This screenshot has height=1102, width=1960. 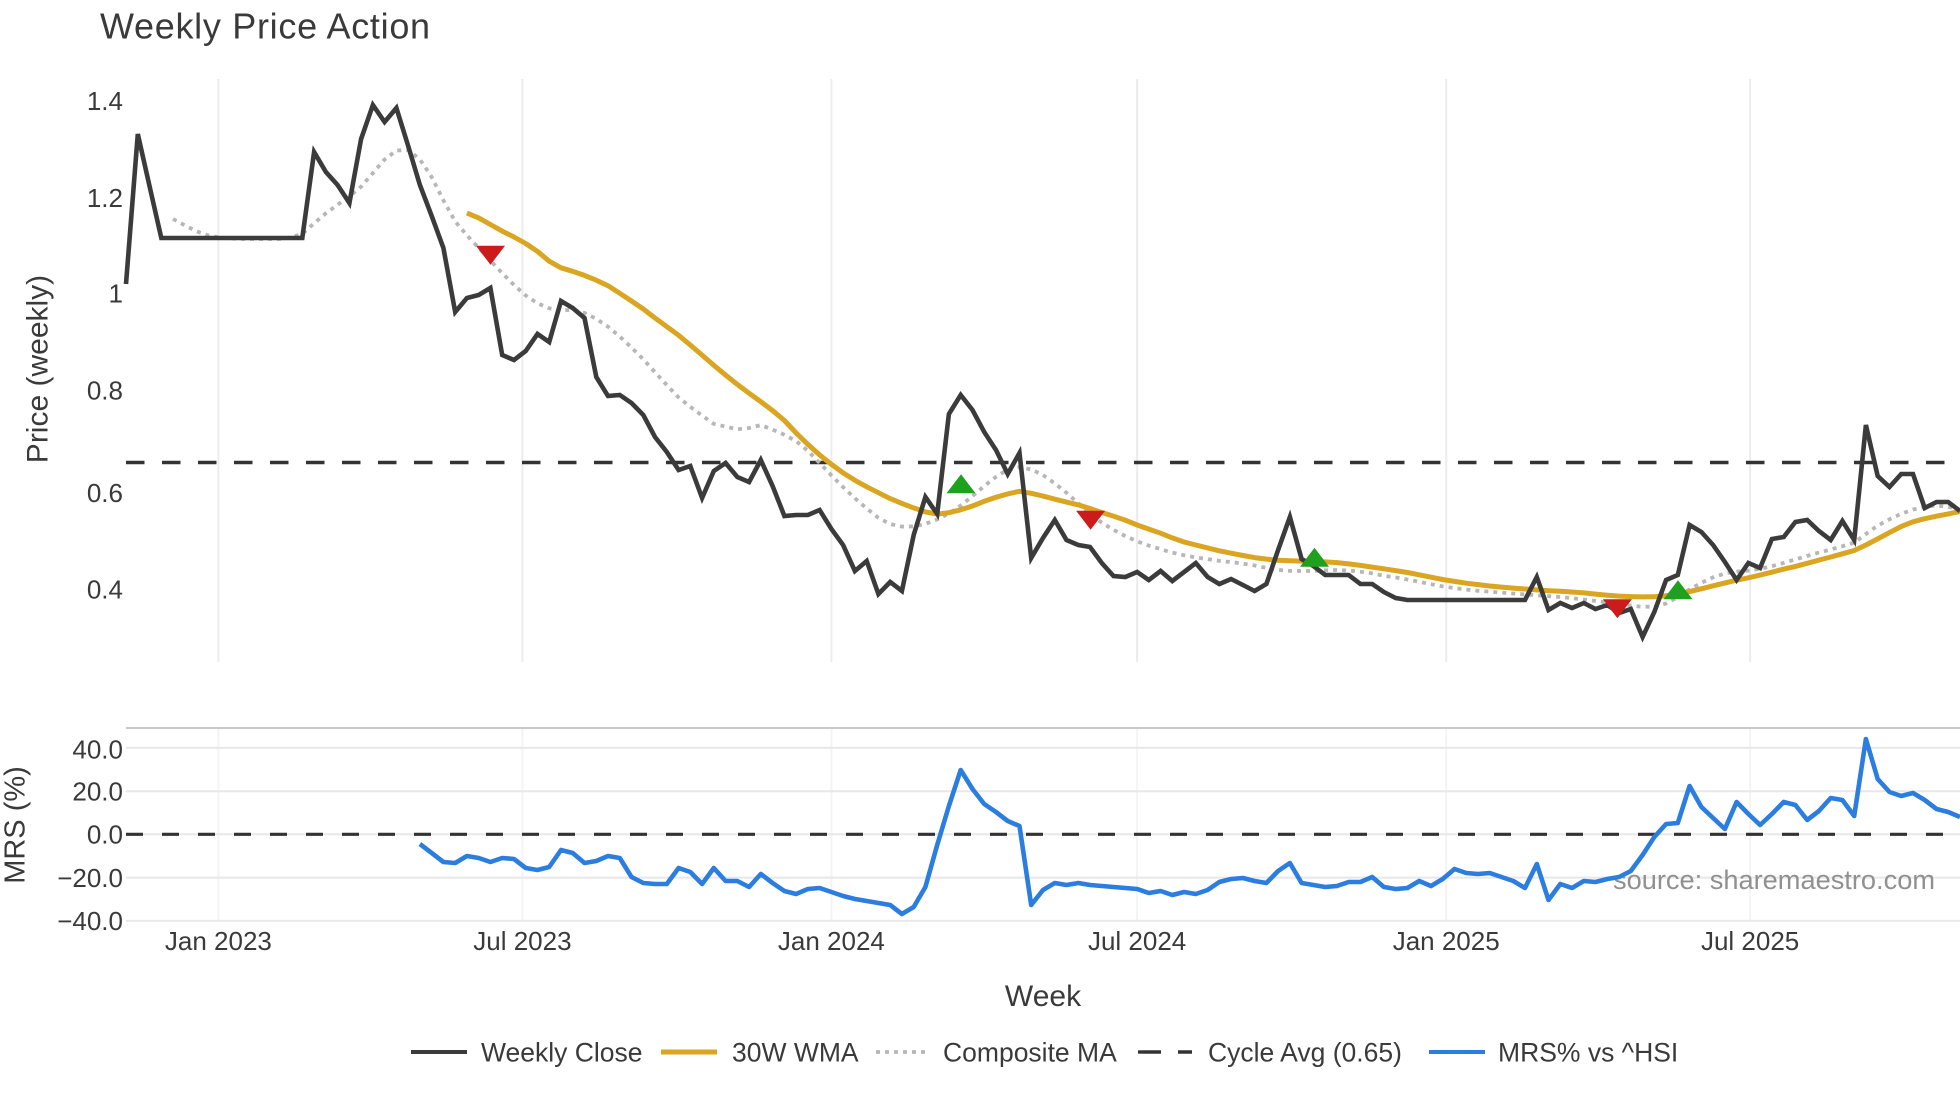 I want to click on svg-text: MRS (%), so click(x=16, y=825).